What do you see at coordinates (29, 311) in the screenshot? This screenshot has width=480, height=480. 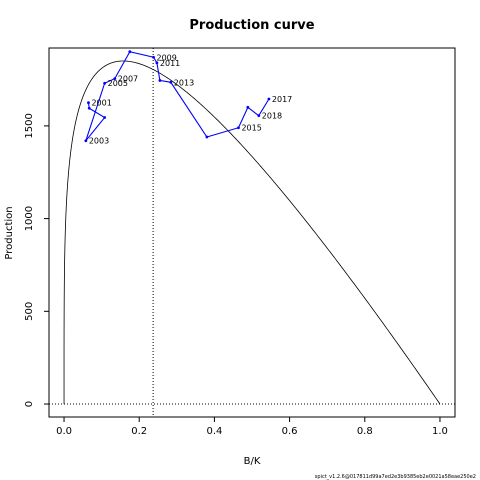 I see `y-tick-label: 500` at bounding box center [29, 311].